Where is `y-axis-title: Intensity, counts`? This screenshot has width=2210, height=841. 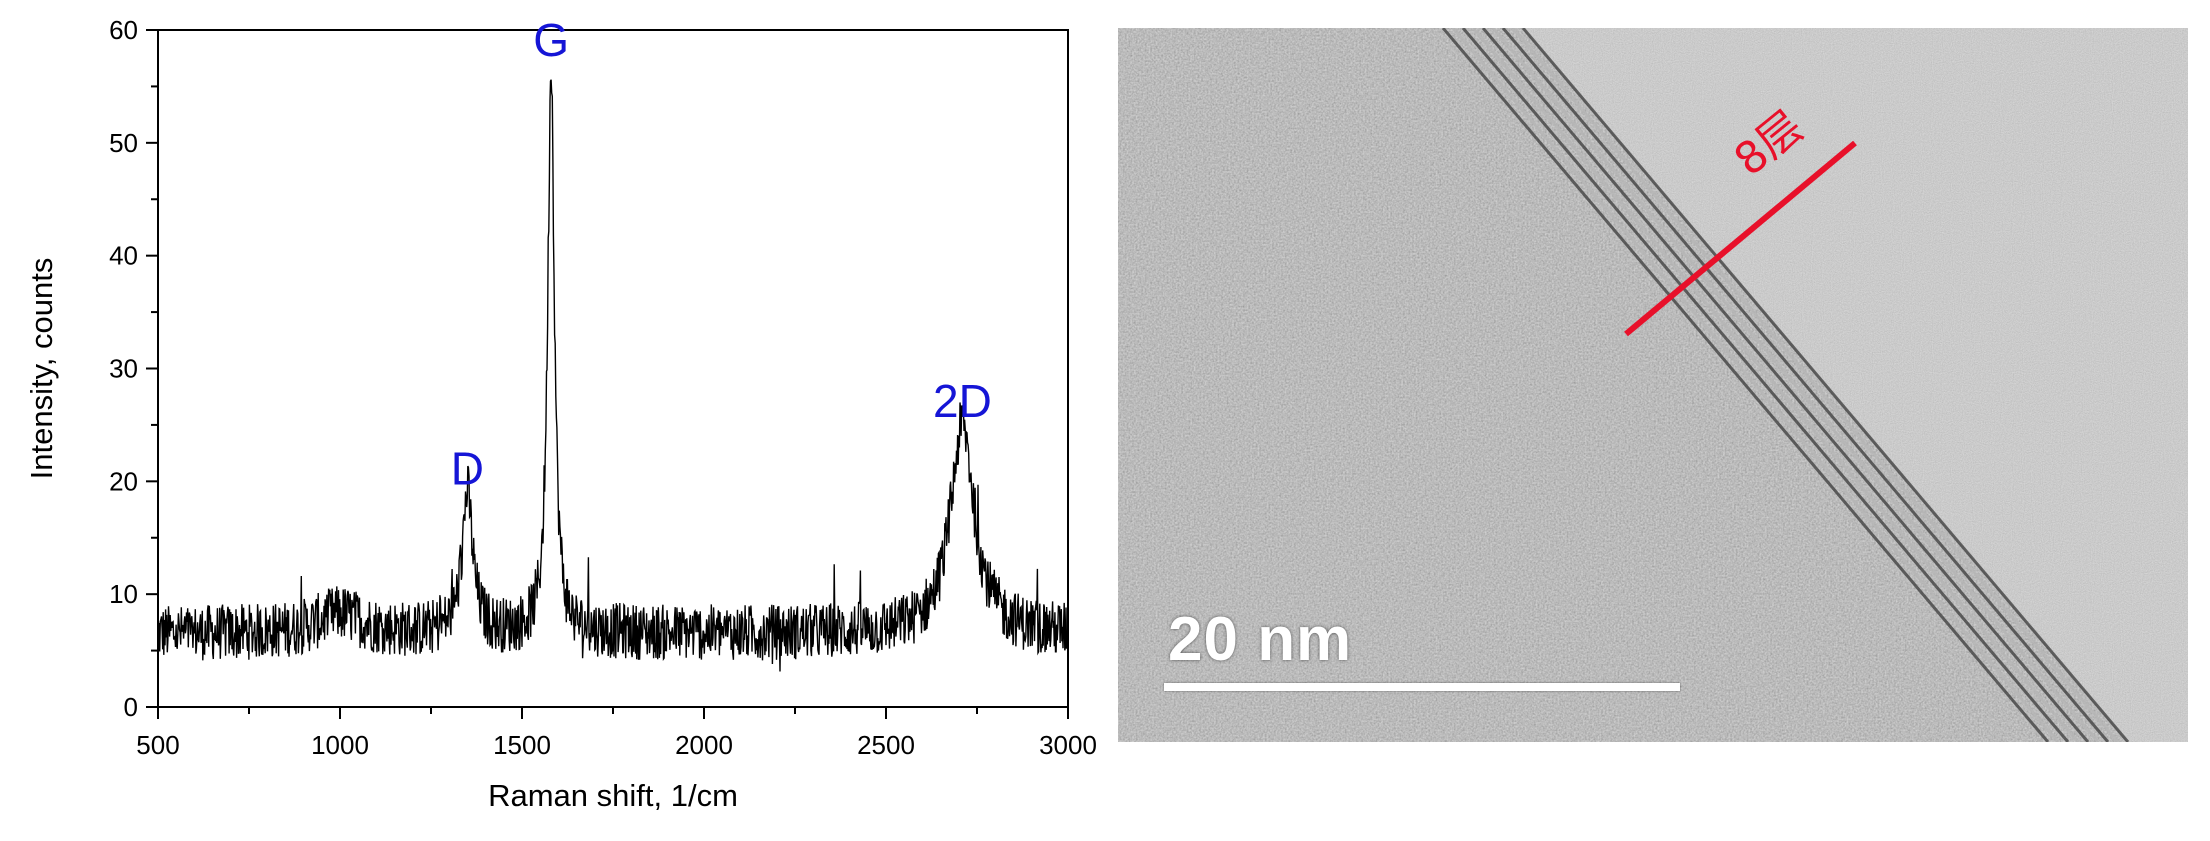 y-axis-title: Intensity, counts is located at coordinates (41, 369).